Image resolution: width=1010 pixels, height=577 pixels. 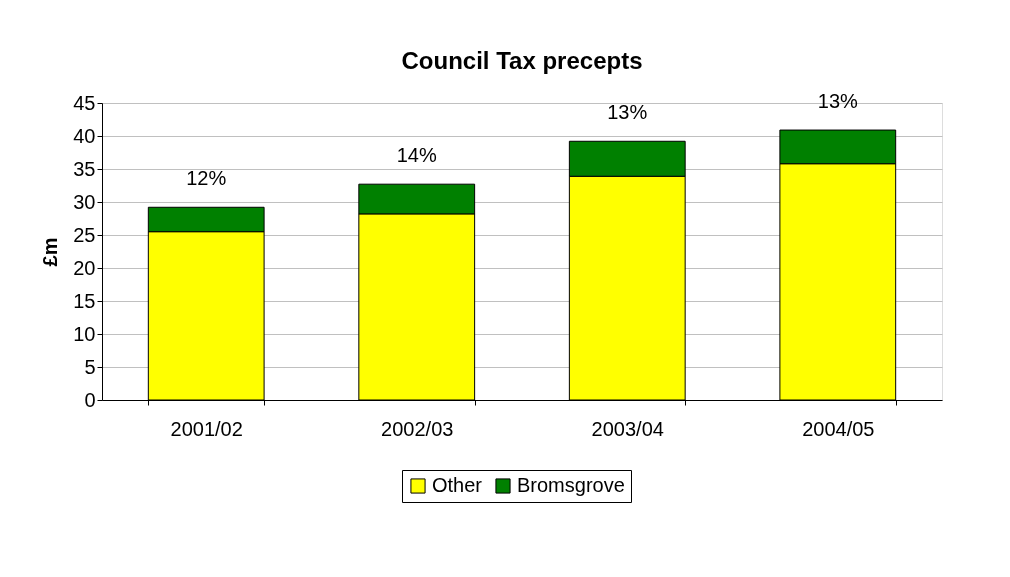 I want to click on x-tick-label: 2002/03, so click(x=417, y=428).